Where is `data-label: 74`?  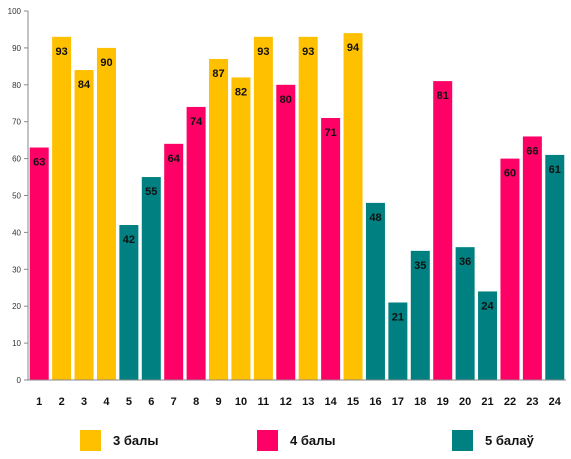 data-label: 74 is located at coordinates (196, 122).